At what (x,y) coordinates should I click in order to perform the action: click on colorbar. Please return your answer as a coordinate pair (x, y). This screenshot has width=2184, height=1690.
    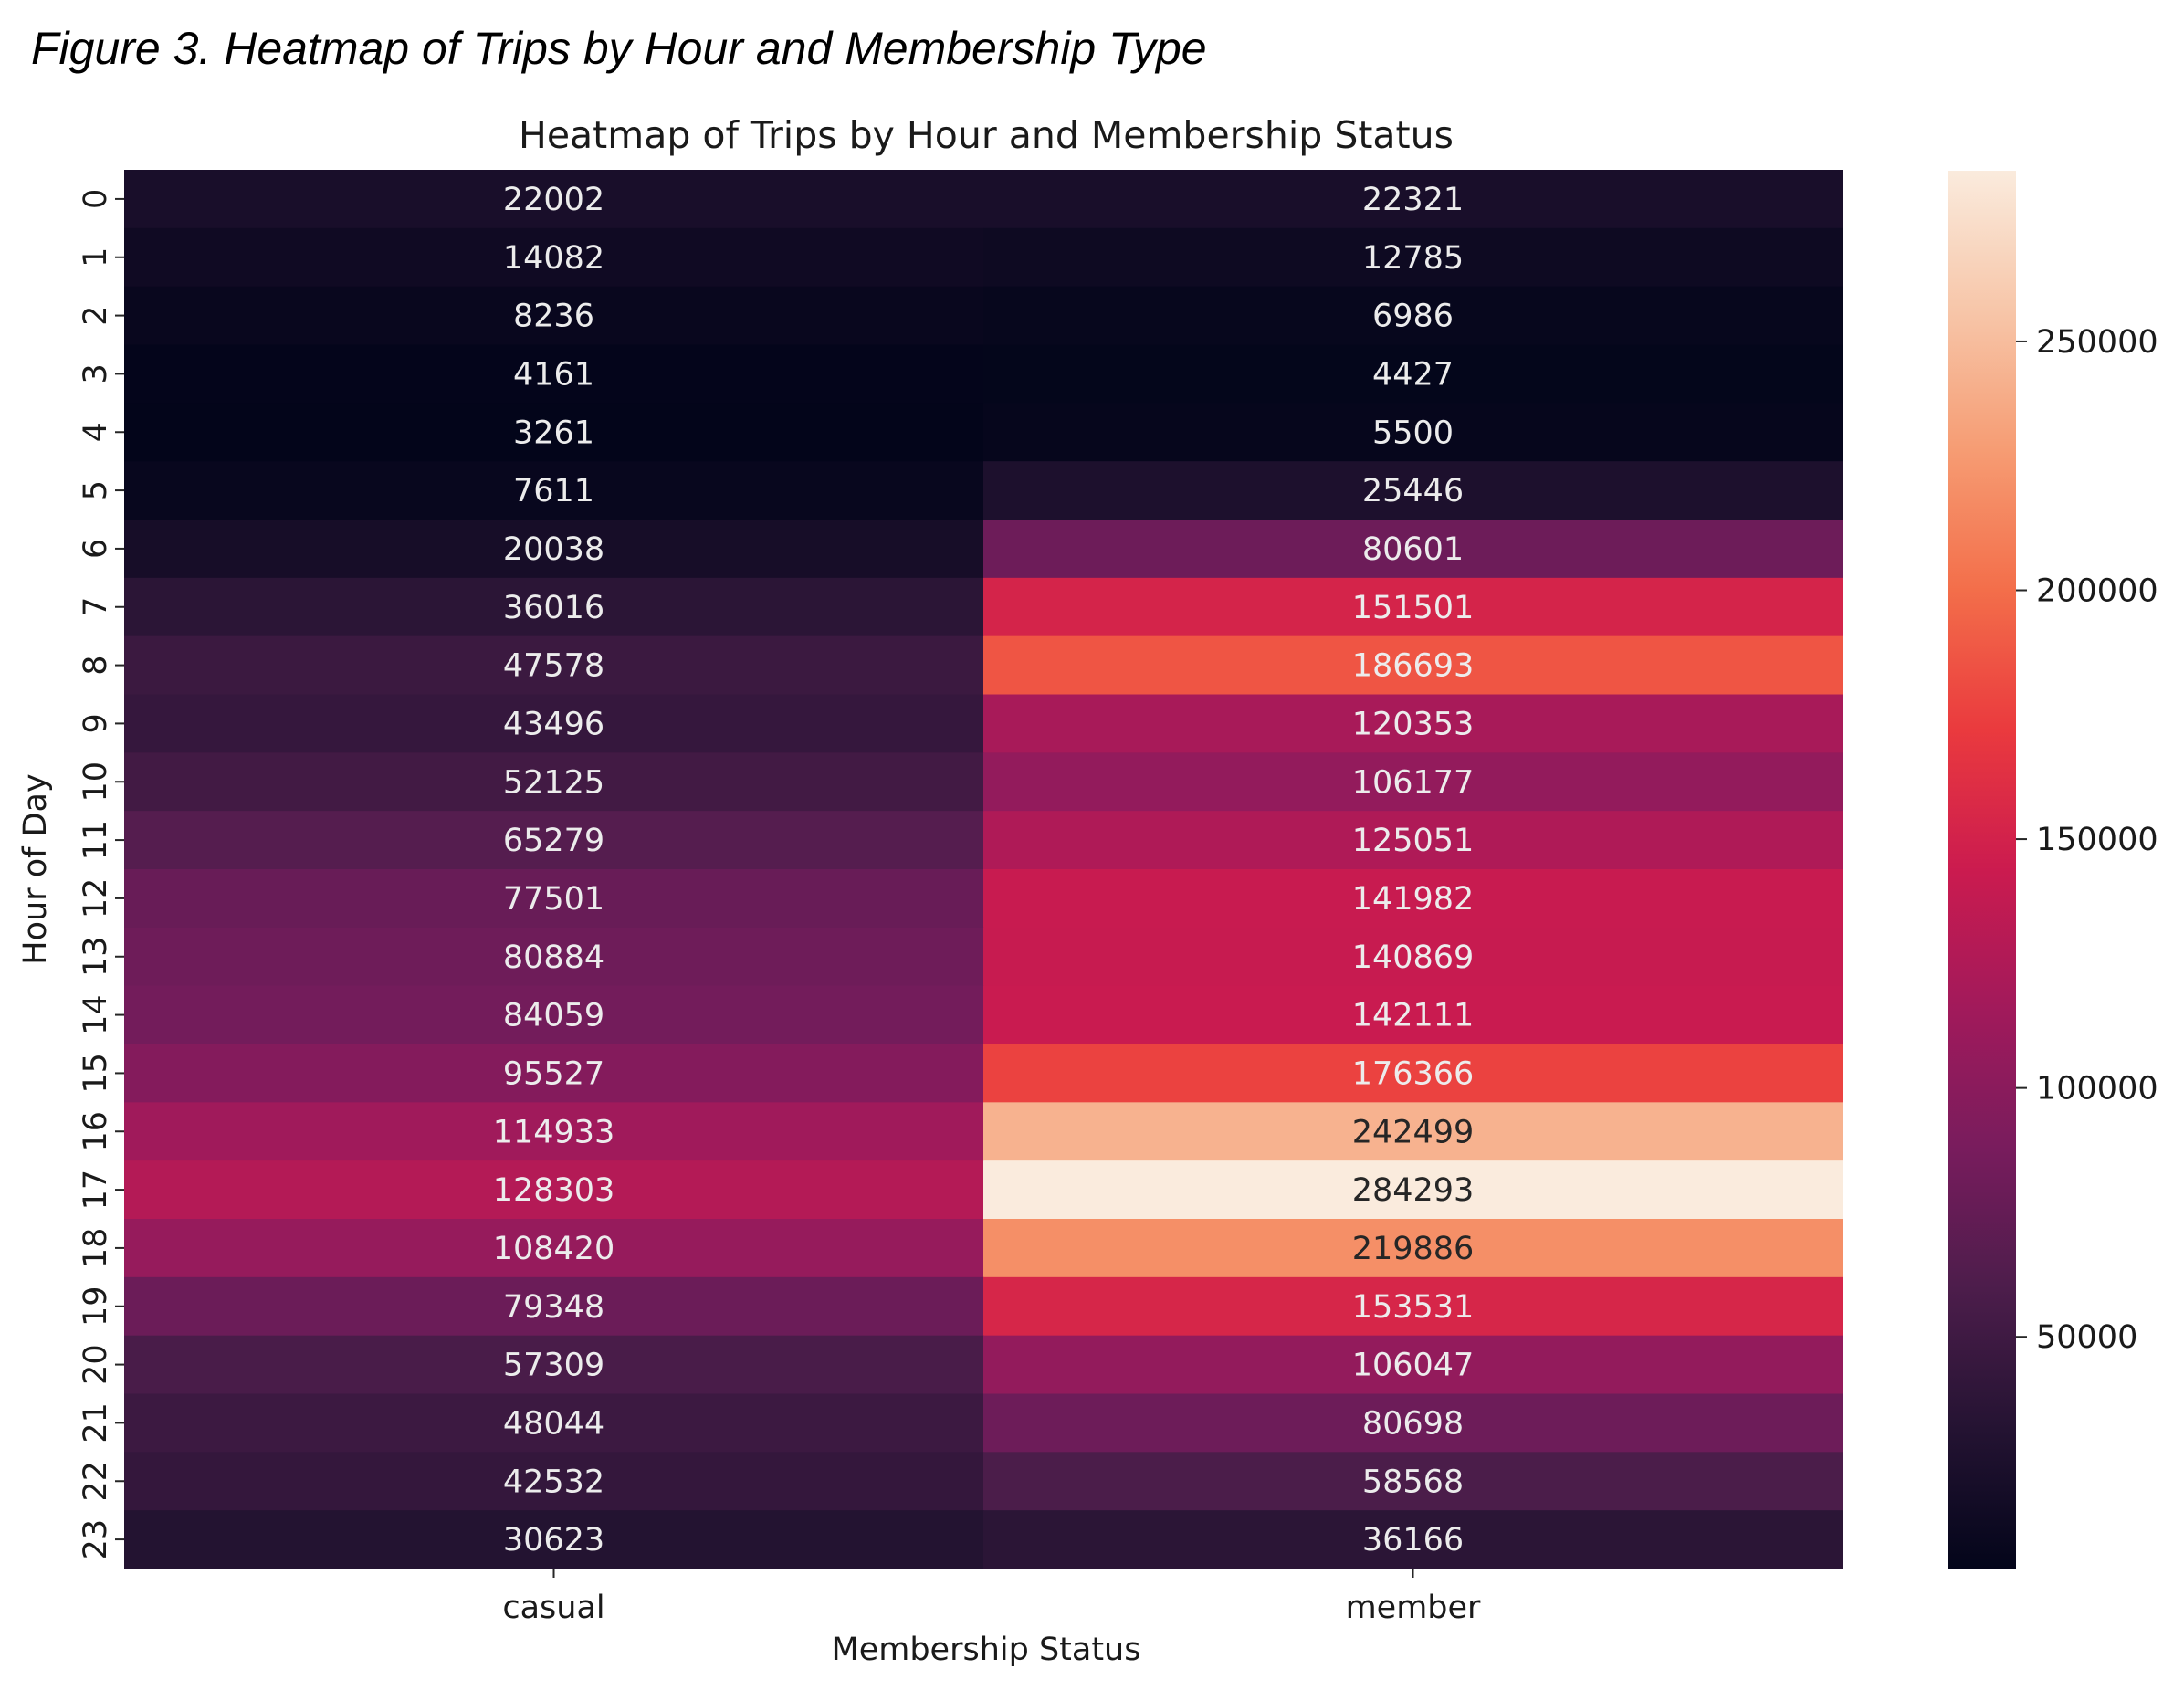
    Looking at the image, I should click on (1982, 870).